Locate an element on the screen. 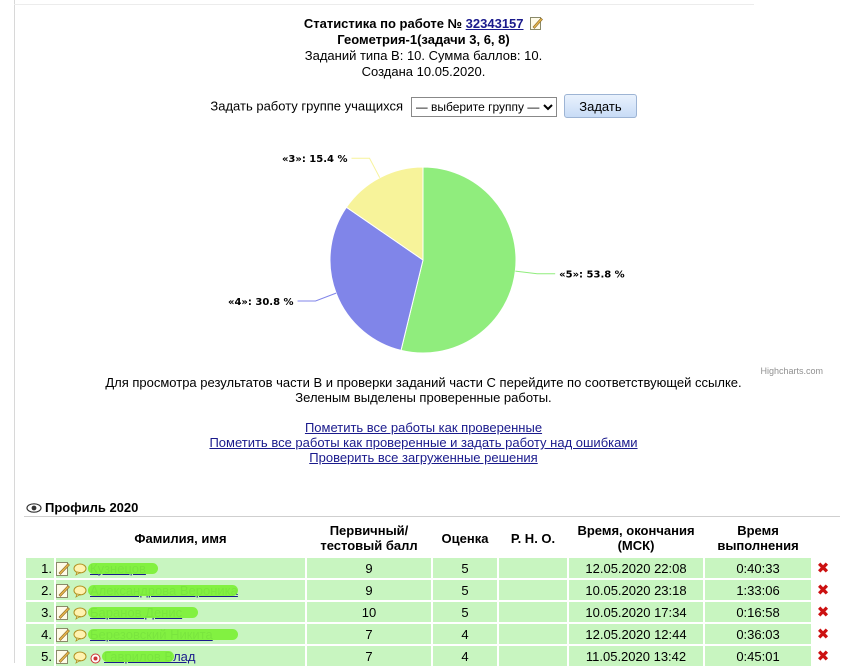 The width and height of the screenshot is (847, 668). end-time-cell: 12.05.2020 12:44 is located at coordinates (636, 634).